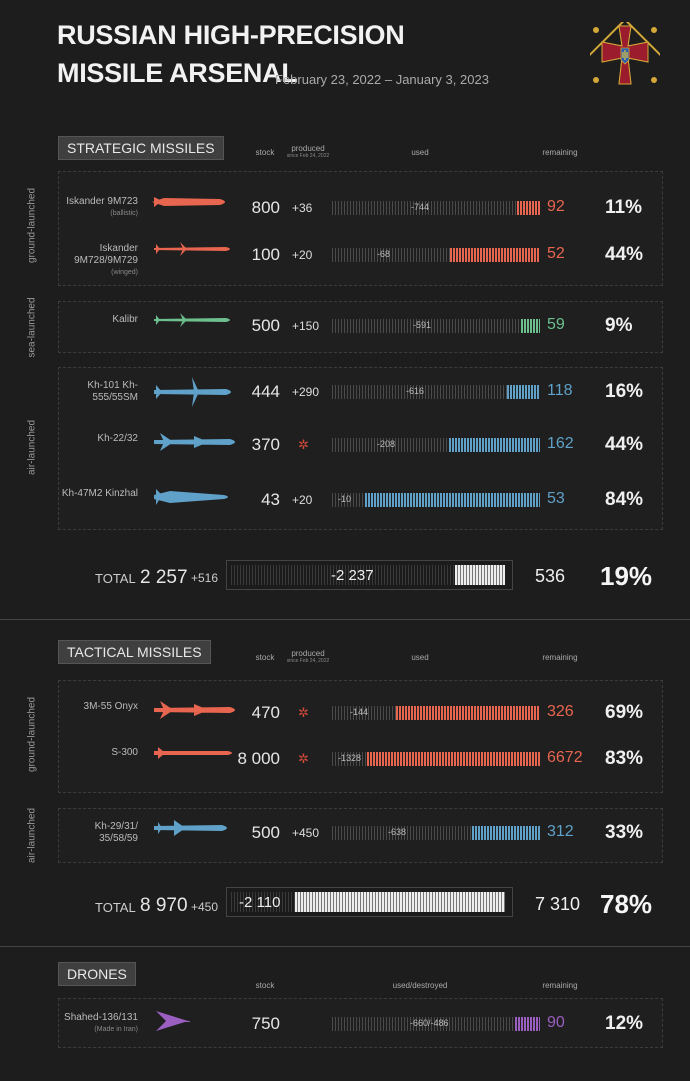 This screenshot has height=1081, width=690. What do you see at coordinates (117, 438) in the screenshot?
I see `row-name-text: Kh-22/32` at bounding box center [117, 438].